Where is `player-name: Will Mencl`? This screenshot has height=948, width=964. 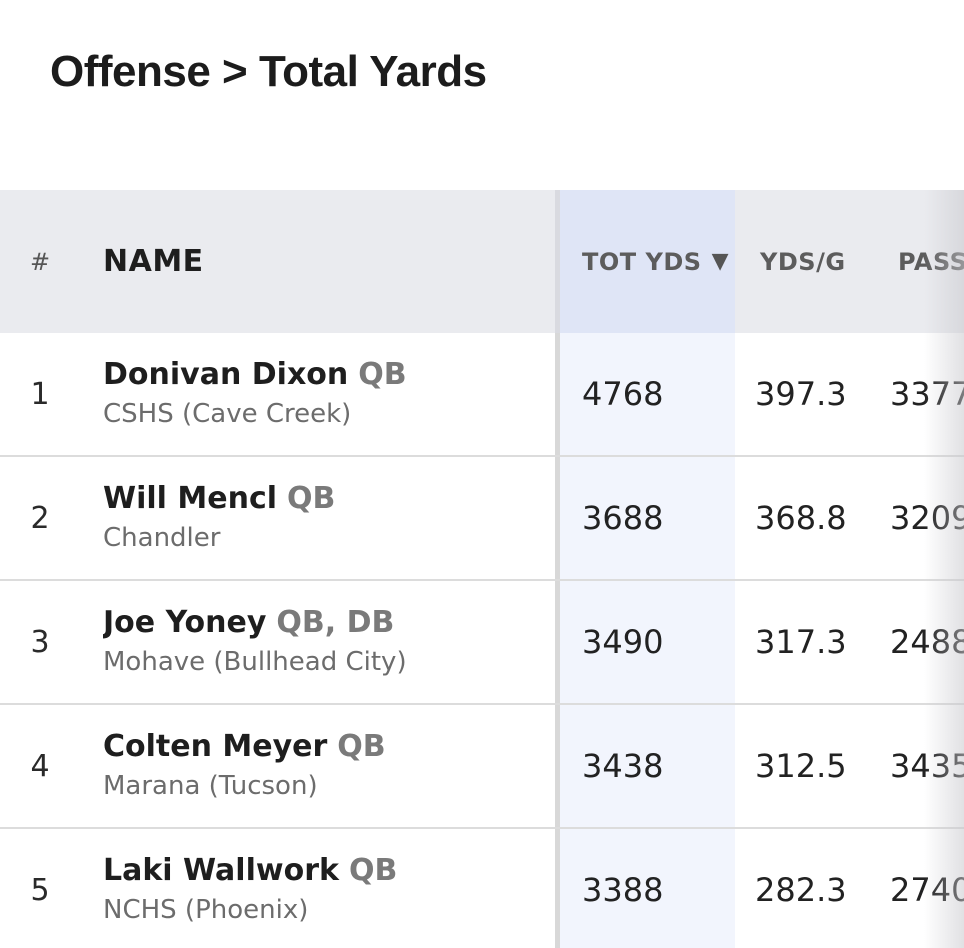 player-name: Will Mencl is located at coordinates (190, 498).